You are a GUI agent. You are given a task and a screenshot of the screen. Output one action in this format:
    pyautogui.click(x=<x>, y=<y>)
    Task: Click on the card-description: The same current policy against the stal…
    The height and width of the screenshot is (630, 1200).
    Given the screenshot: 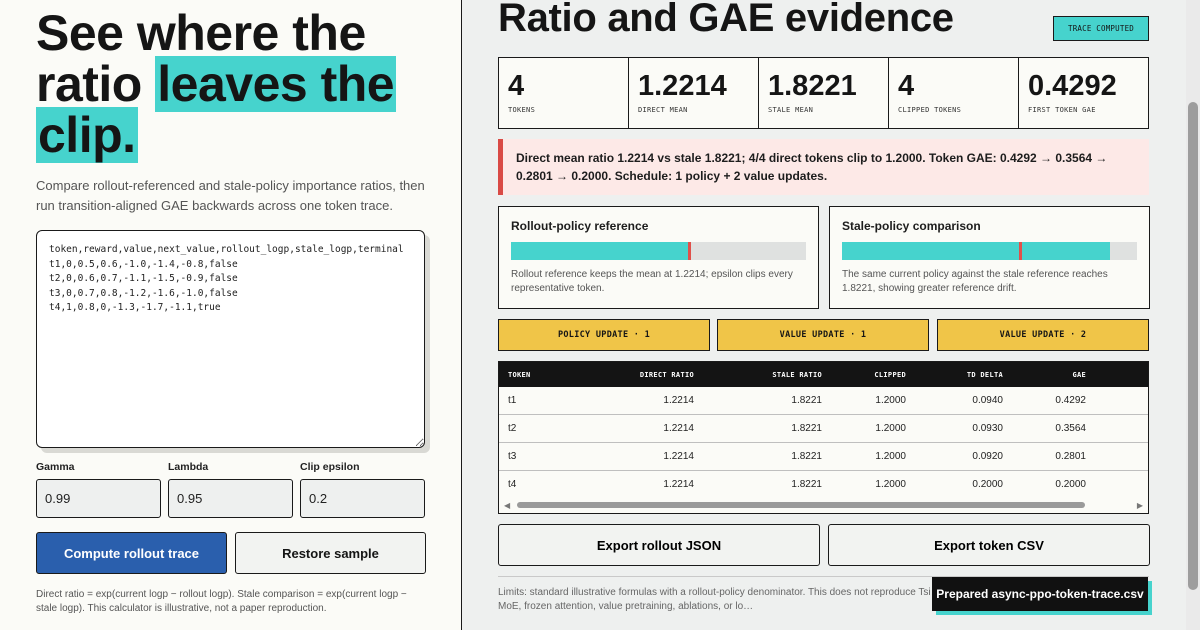 What is the action you would take?
    pyautogui.click(x=975, y=281)
    